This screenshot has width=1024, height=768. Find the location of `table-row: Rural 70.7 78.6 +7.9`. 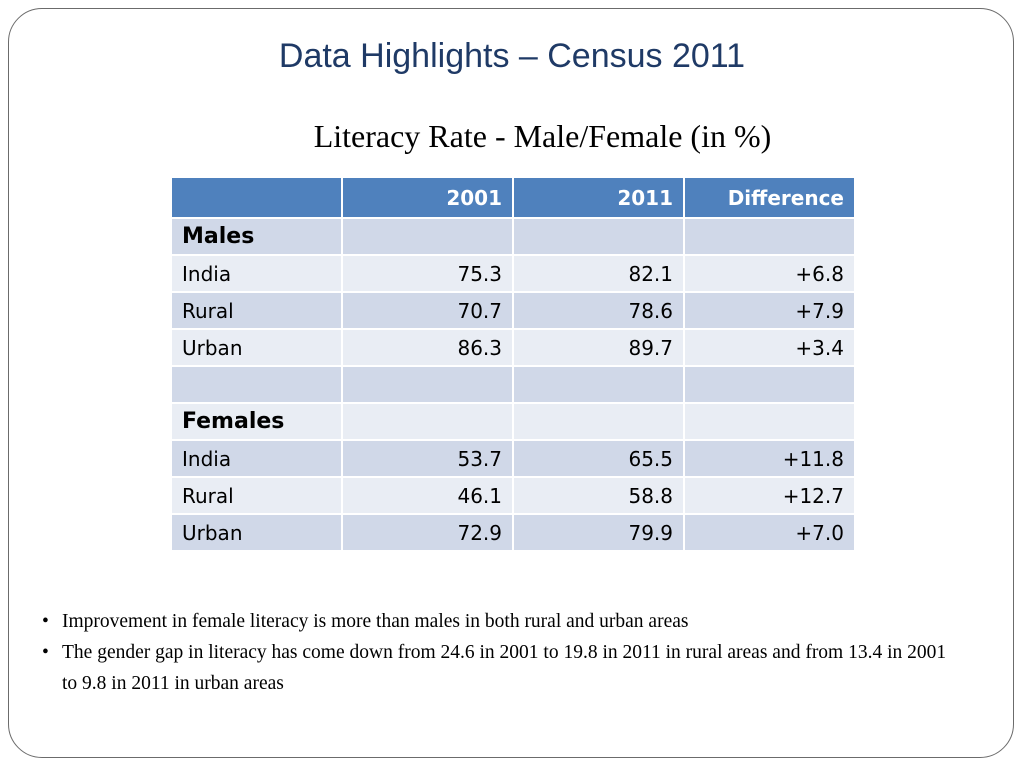

table-row: Rural 70.7 78.6 +7.9 is located at coordinates (513, 310).